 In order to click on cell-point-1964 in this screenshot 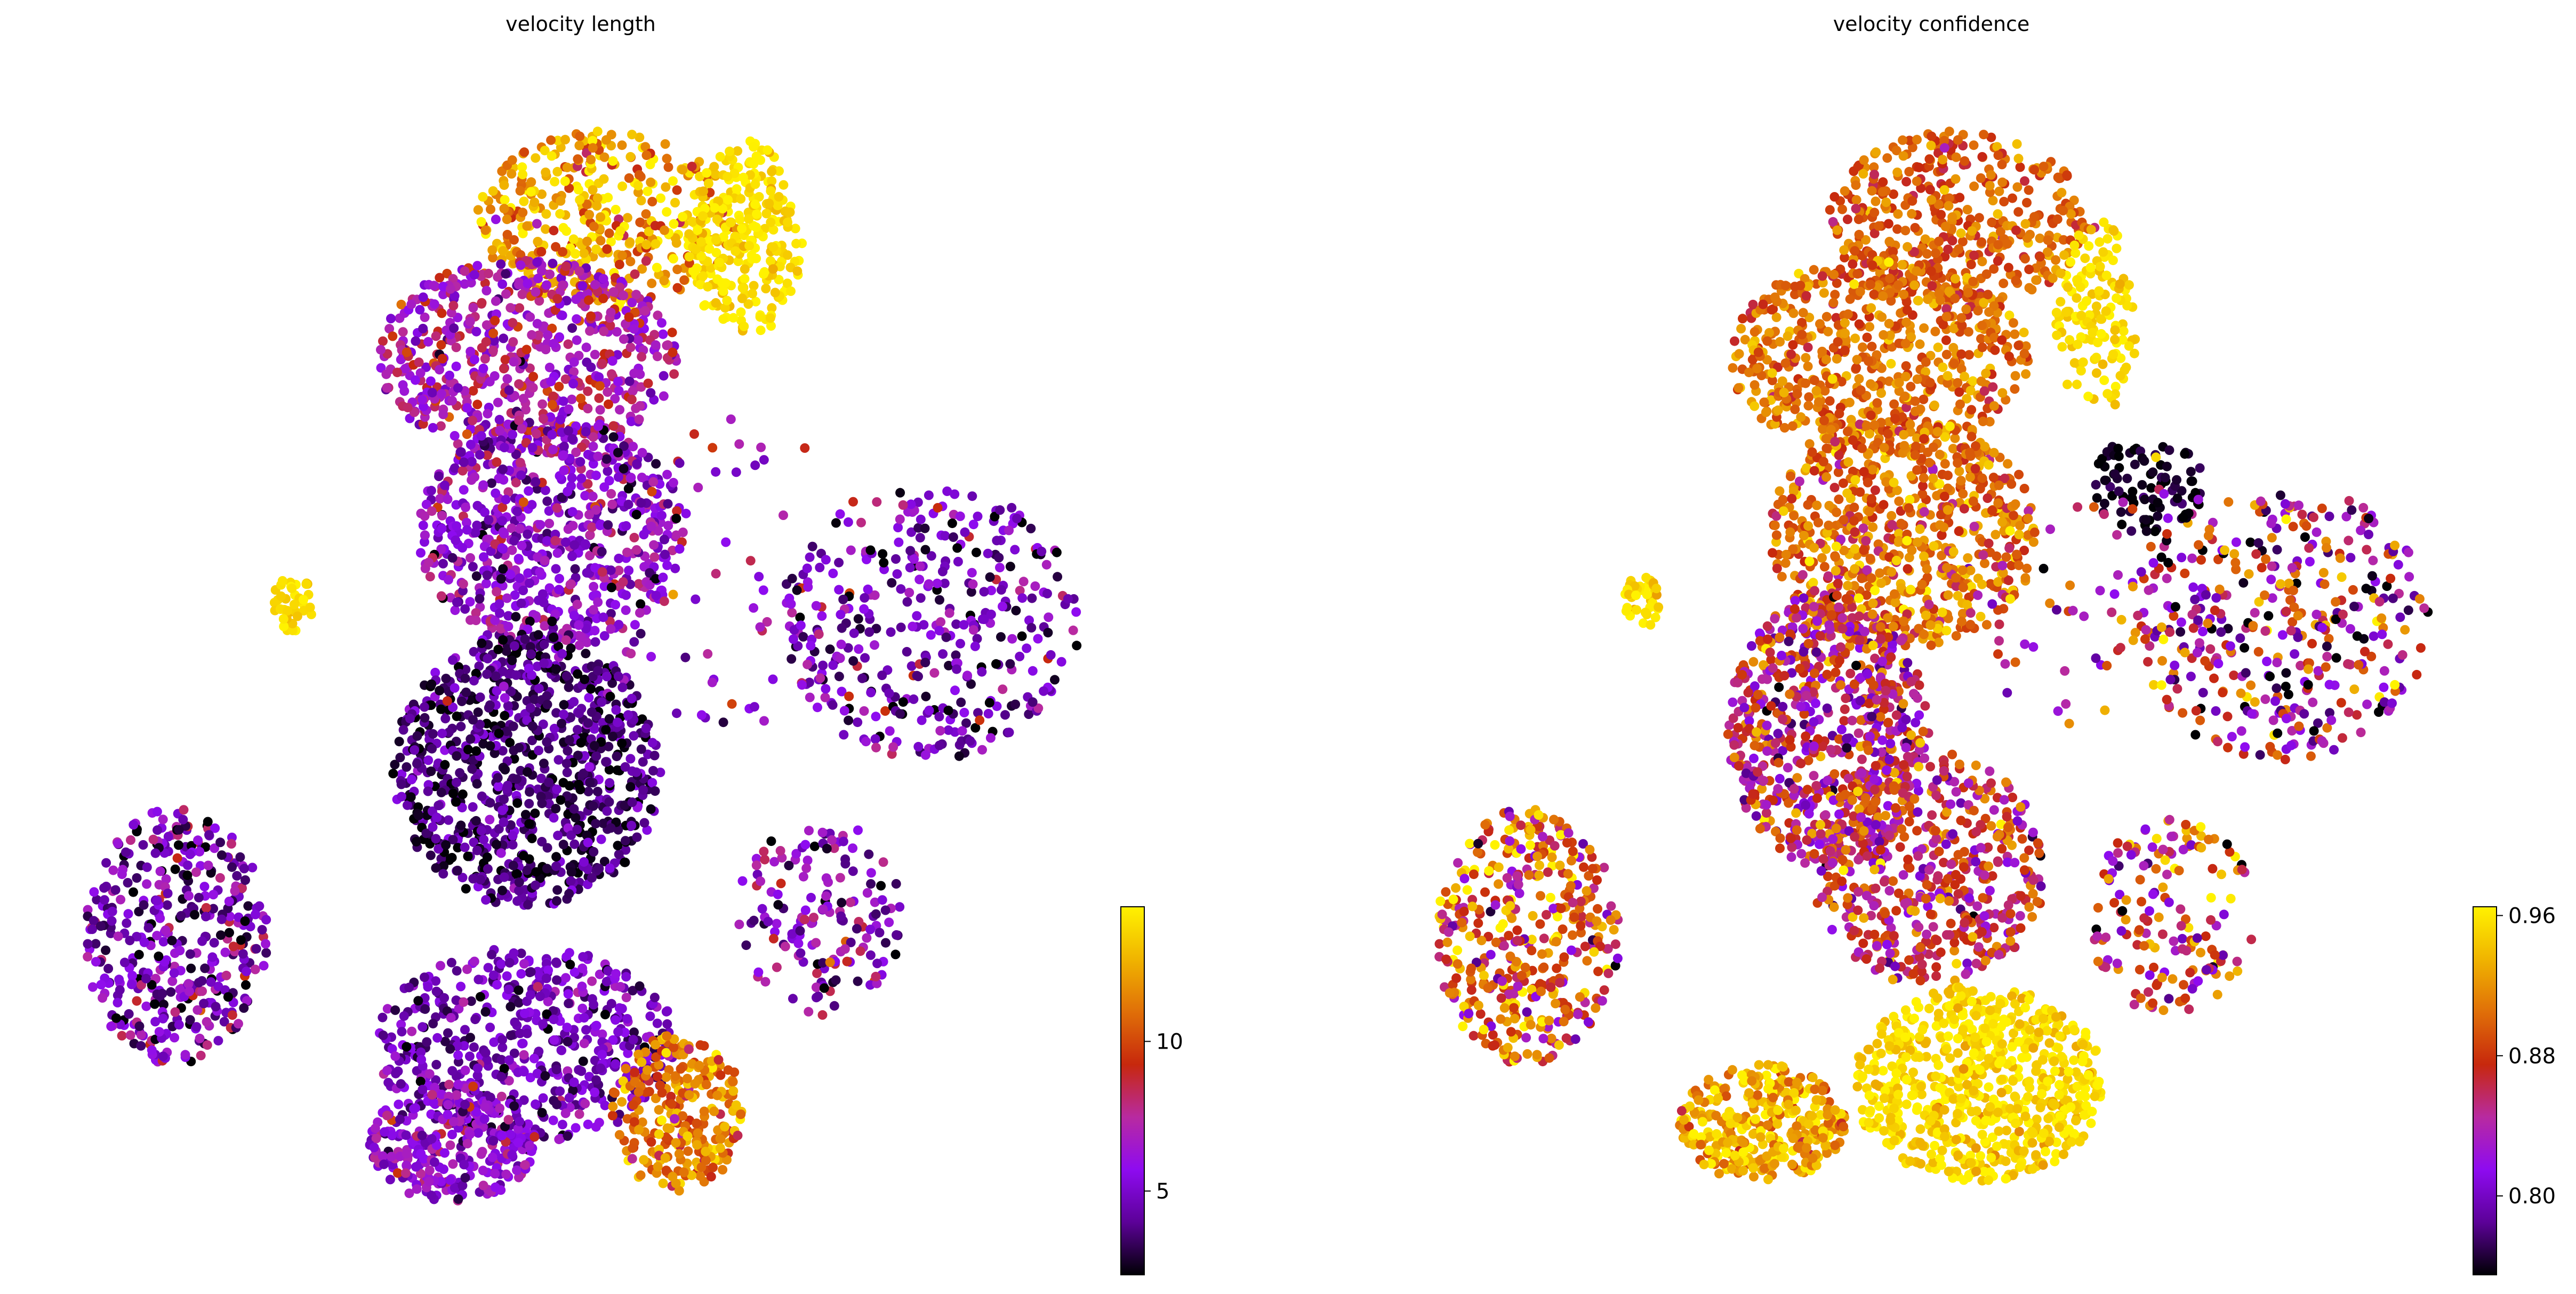, I will do `click(442, 528)`.